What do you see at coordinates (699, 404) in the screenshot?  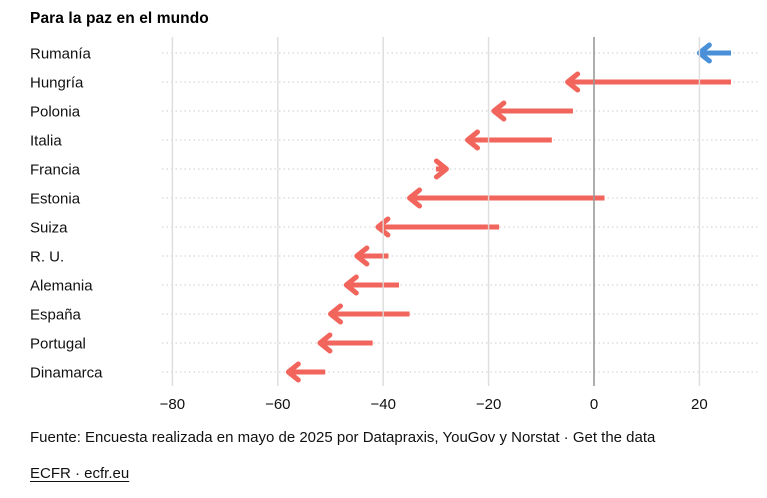 I see `x-tick-label: 20` at bounding box center [699, 404].